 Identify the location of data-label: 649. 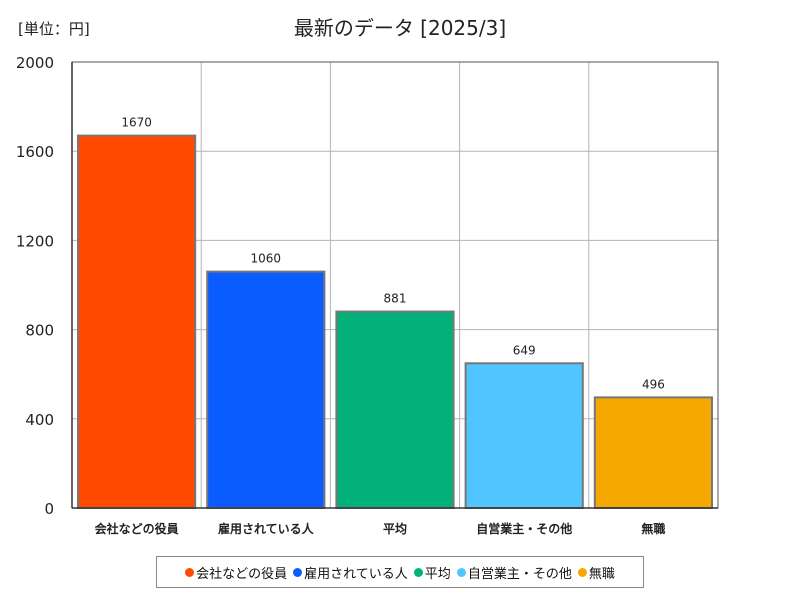
(524, 350).